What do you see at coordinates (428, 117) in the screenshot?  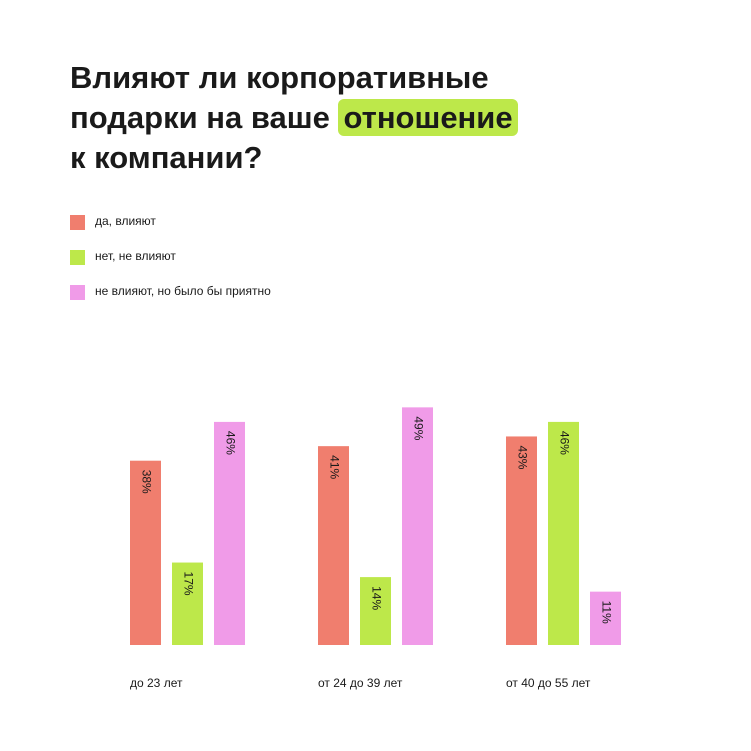 I see `title-highlight: отношение` at bounding box center [428, 117].